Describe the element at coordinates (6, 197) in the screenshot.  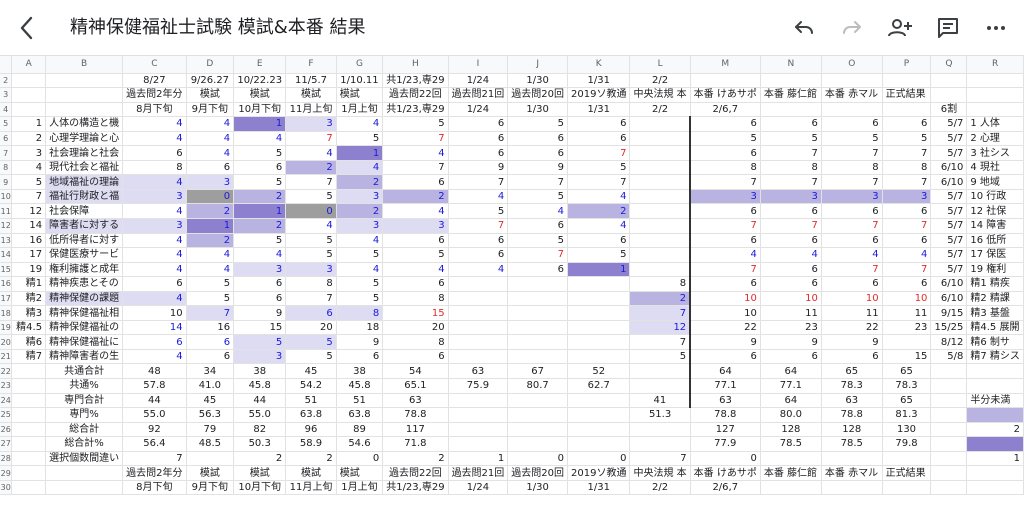
I see `row-header: 10` at that location.